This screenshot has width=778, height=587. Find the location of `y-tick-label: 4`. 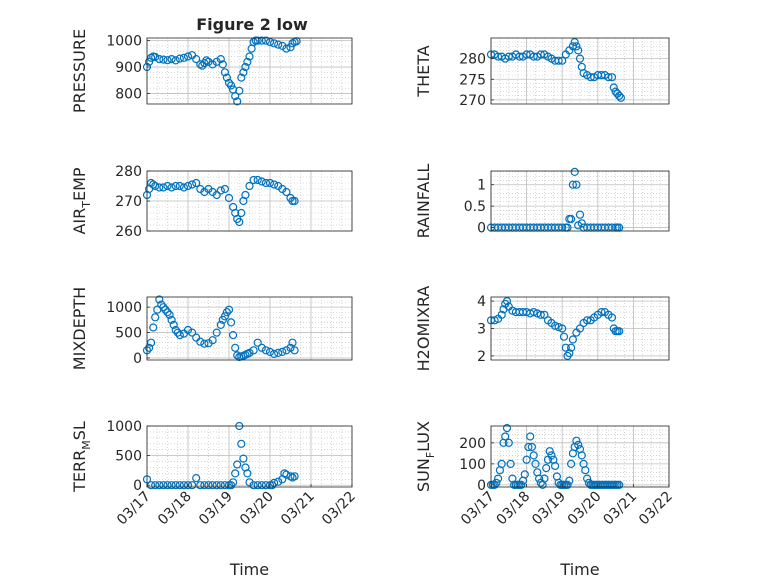

y-tick-label: 4 is located at coordinates (481, 302).